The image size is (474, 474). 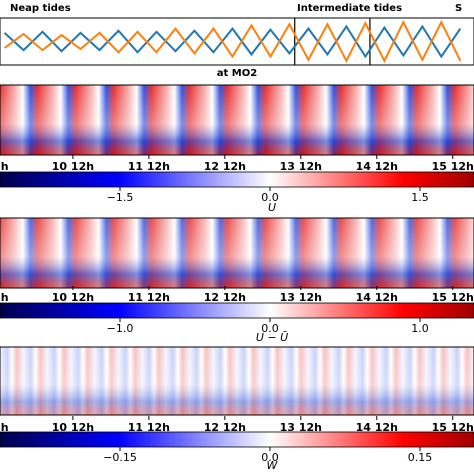 What do you see at coordinates (420, 457) in the screenshot?
I see `colorbar-tick-label: 0.15` at bounding box center [420, 457].